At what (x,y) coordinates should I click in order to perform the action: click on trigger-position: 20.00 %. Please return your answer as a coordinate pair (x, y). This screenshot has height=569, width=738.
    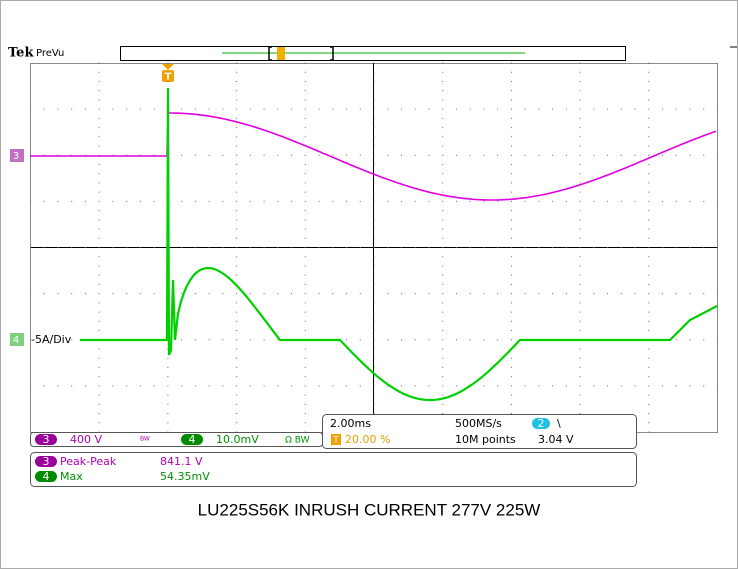
    Looking at the image, I should click on (367, 439).